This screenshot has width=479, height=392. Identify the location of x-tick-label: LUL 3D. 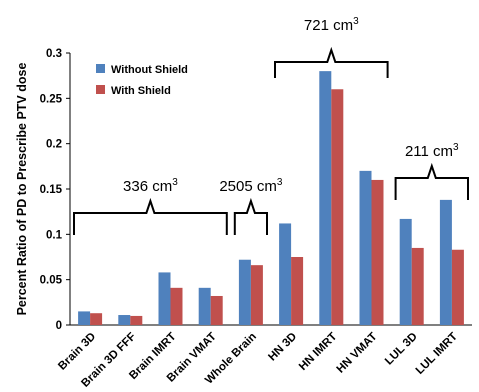
(401, 349).